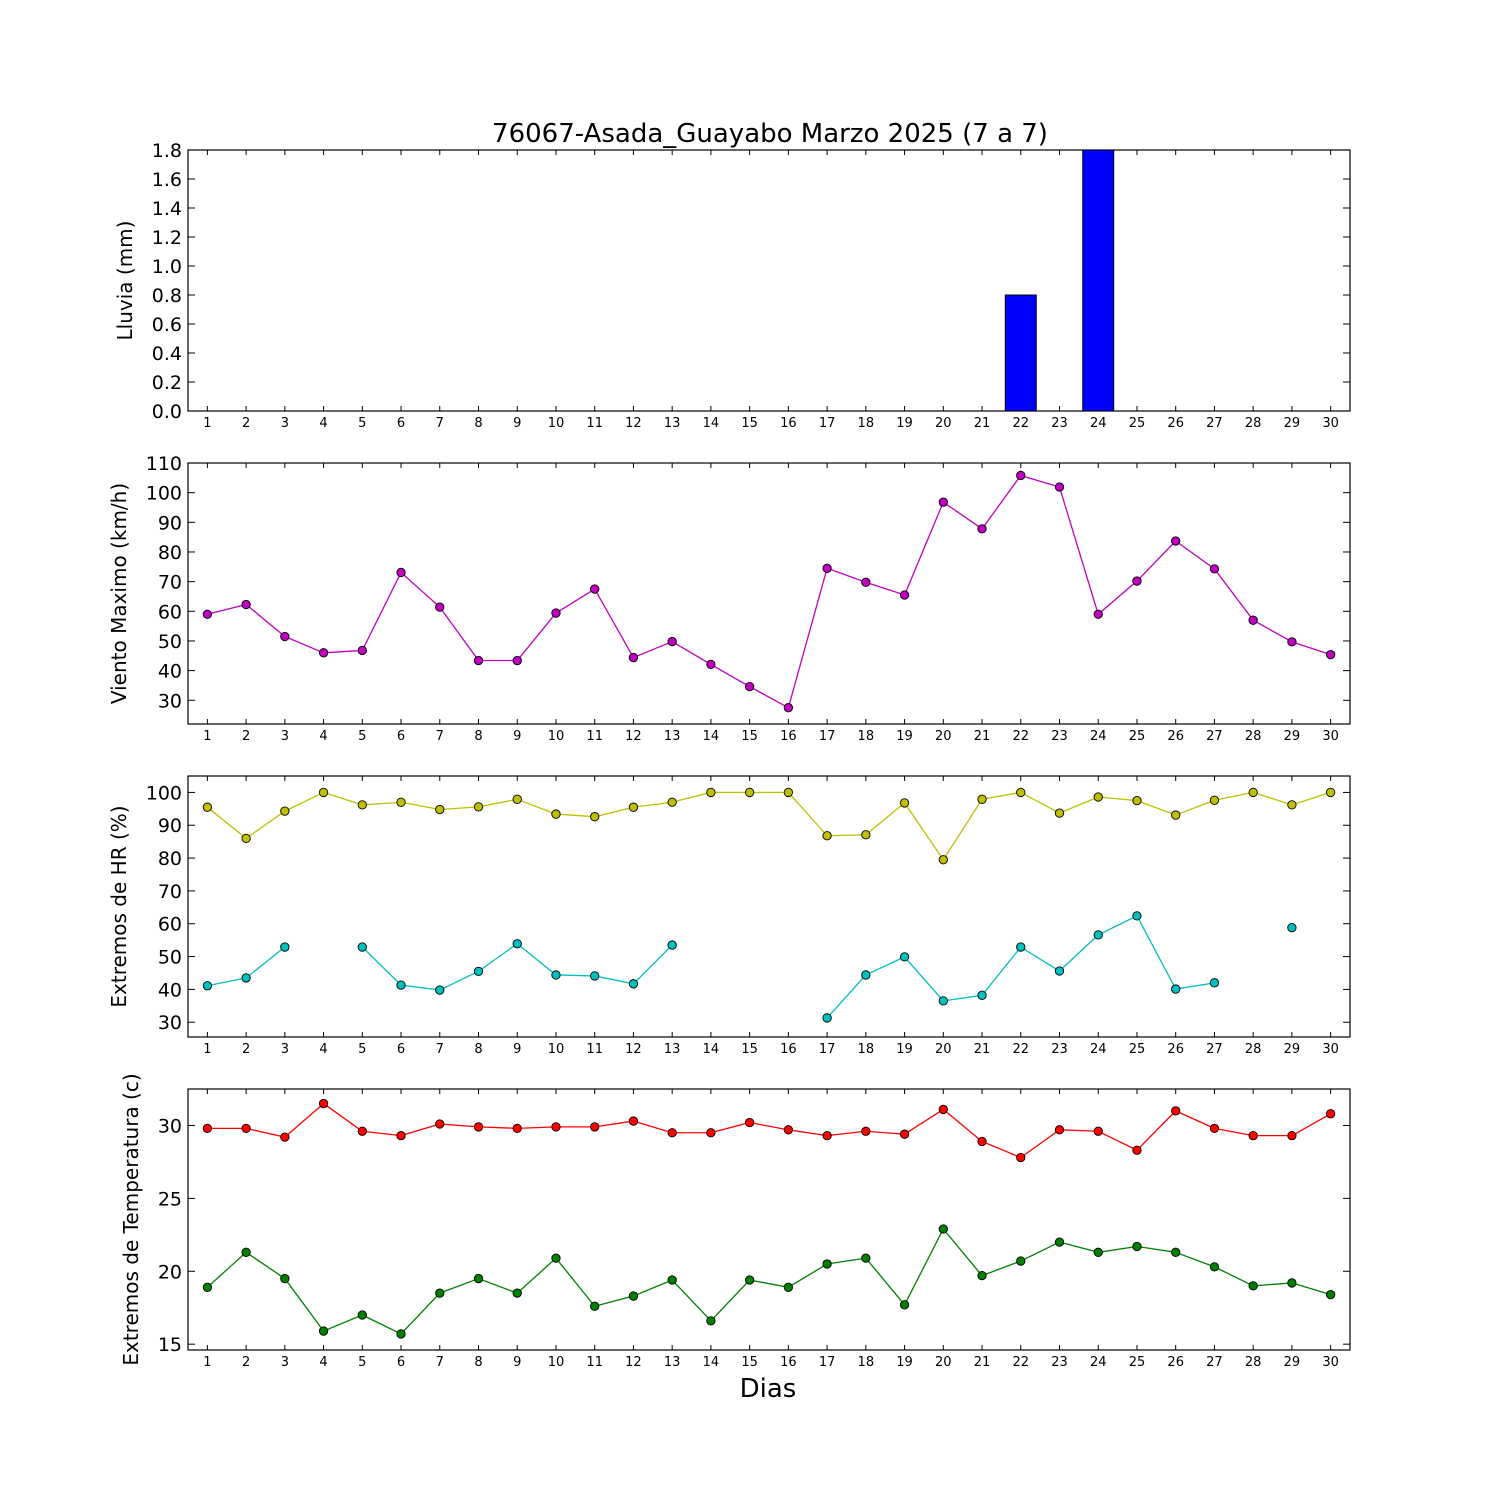 The height and width of the screenshot is (1500, 1500). What do you see at coordinates (904, 736) in the screenshot?
I see `x-tick-label: 19` at bounding box center [904, 736].